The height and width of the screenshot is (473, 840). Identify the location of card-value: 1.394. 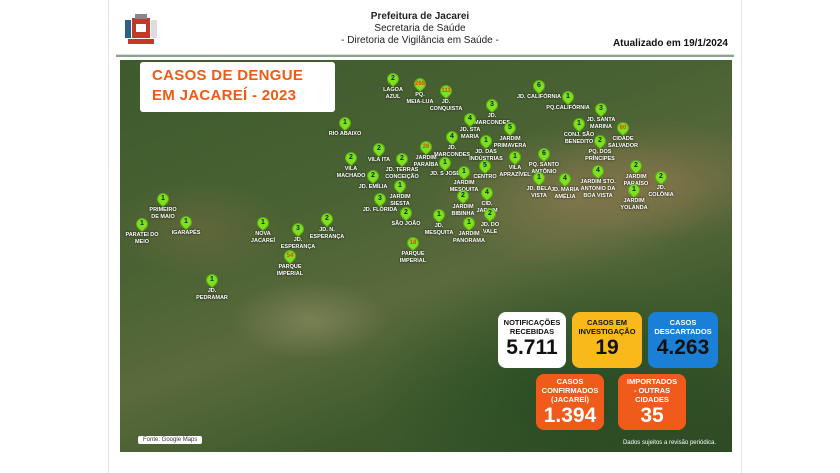
(570, 415).